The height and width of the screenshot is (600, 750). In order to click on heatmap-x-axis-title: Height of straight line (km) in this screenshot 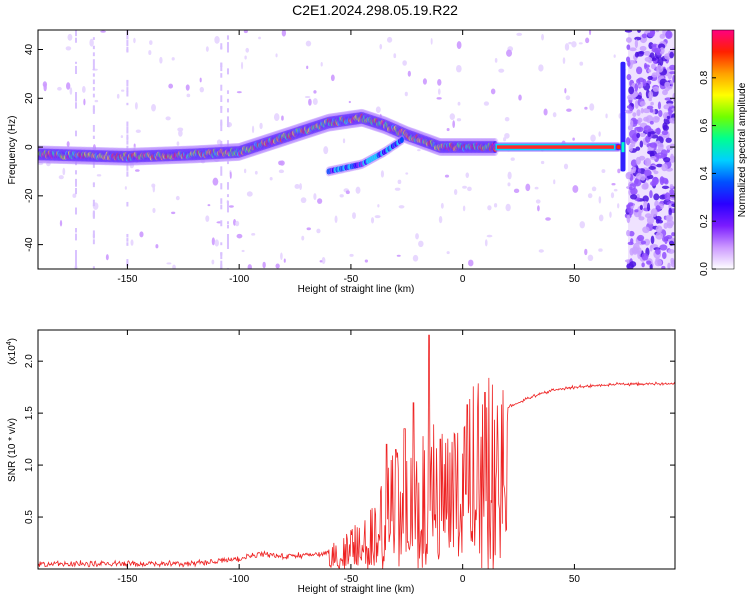, I will do `click(356, 289)`.